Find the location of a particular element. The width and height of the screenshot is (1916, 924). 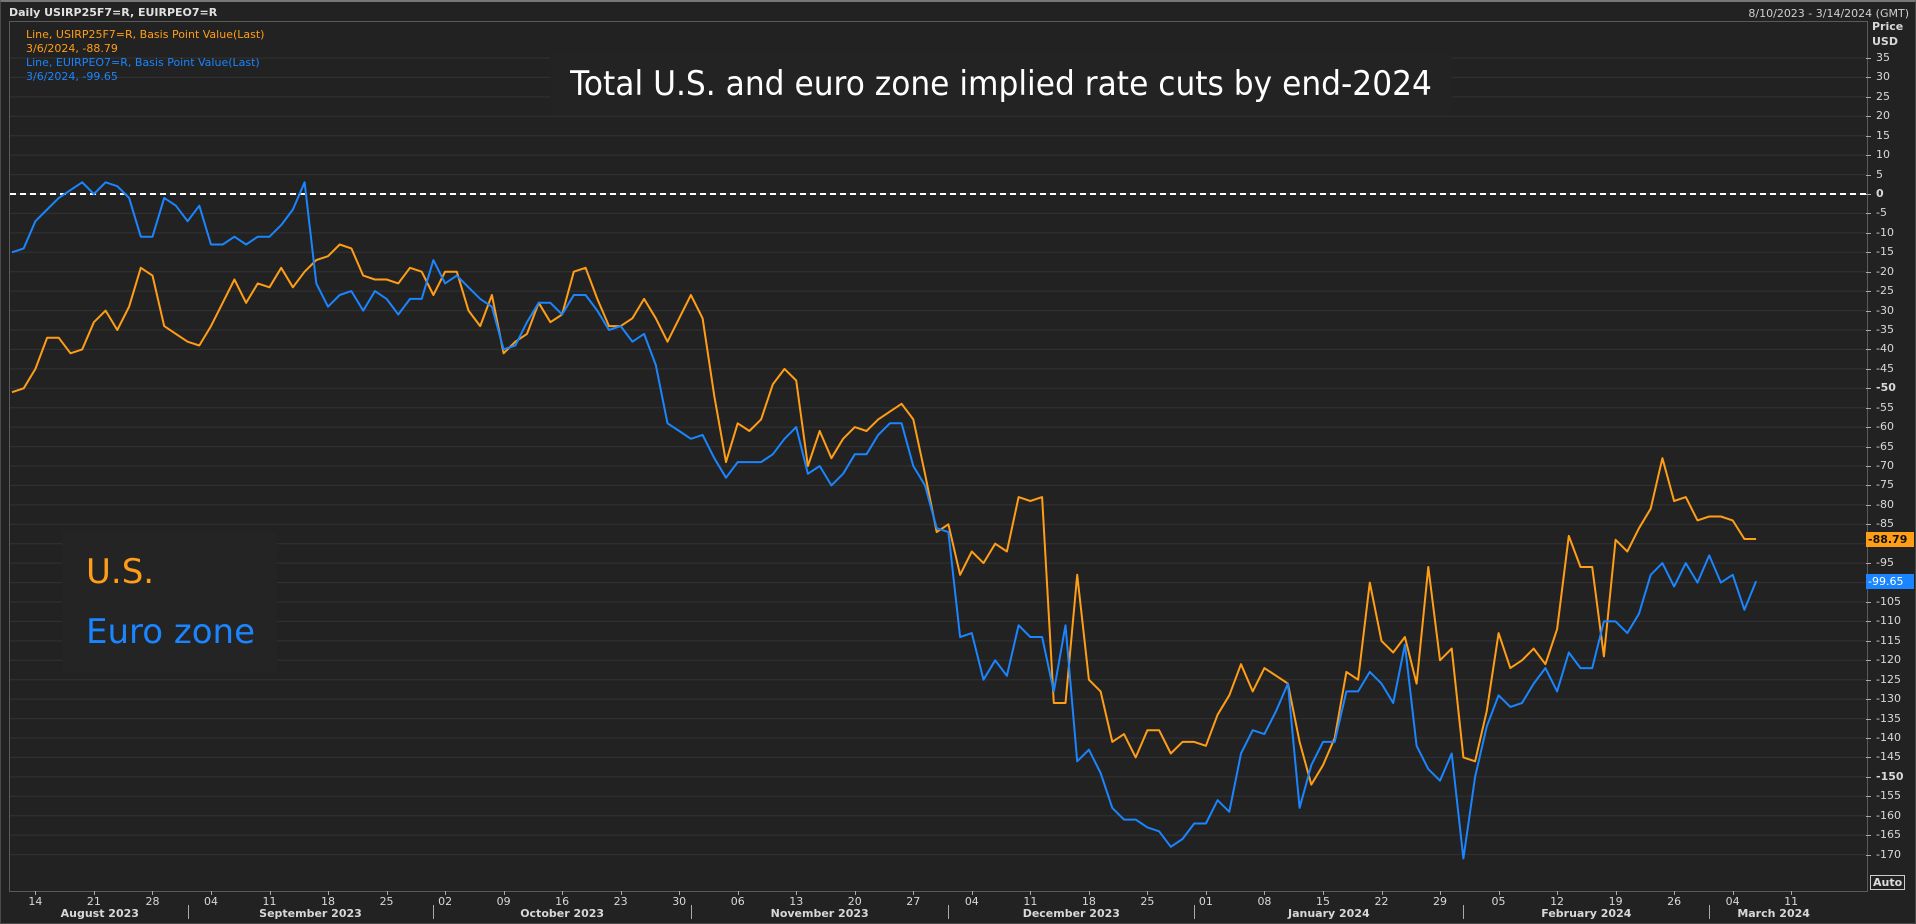

y-tick-label: -145 is located at coordinates (1888, 756).